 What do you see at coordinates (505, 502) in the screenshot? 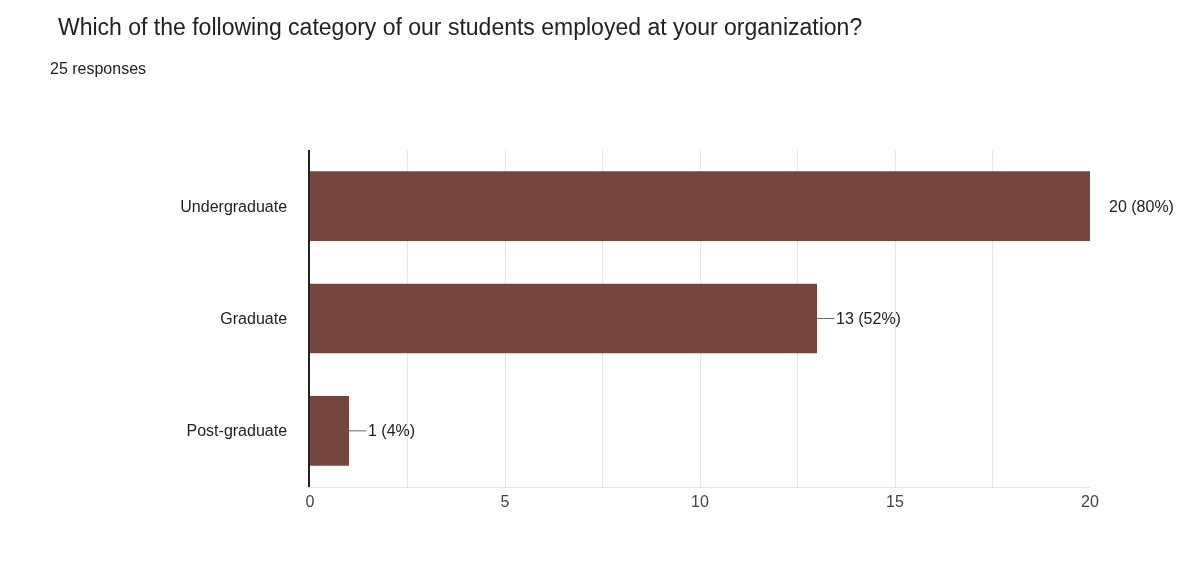
I see `x-tick-label: 5` at bounding box center [505, 502].